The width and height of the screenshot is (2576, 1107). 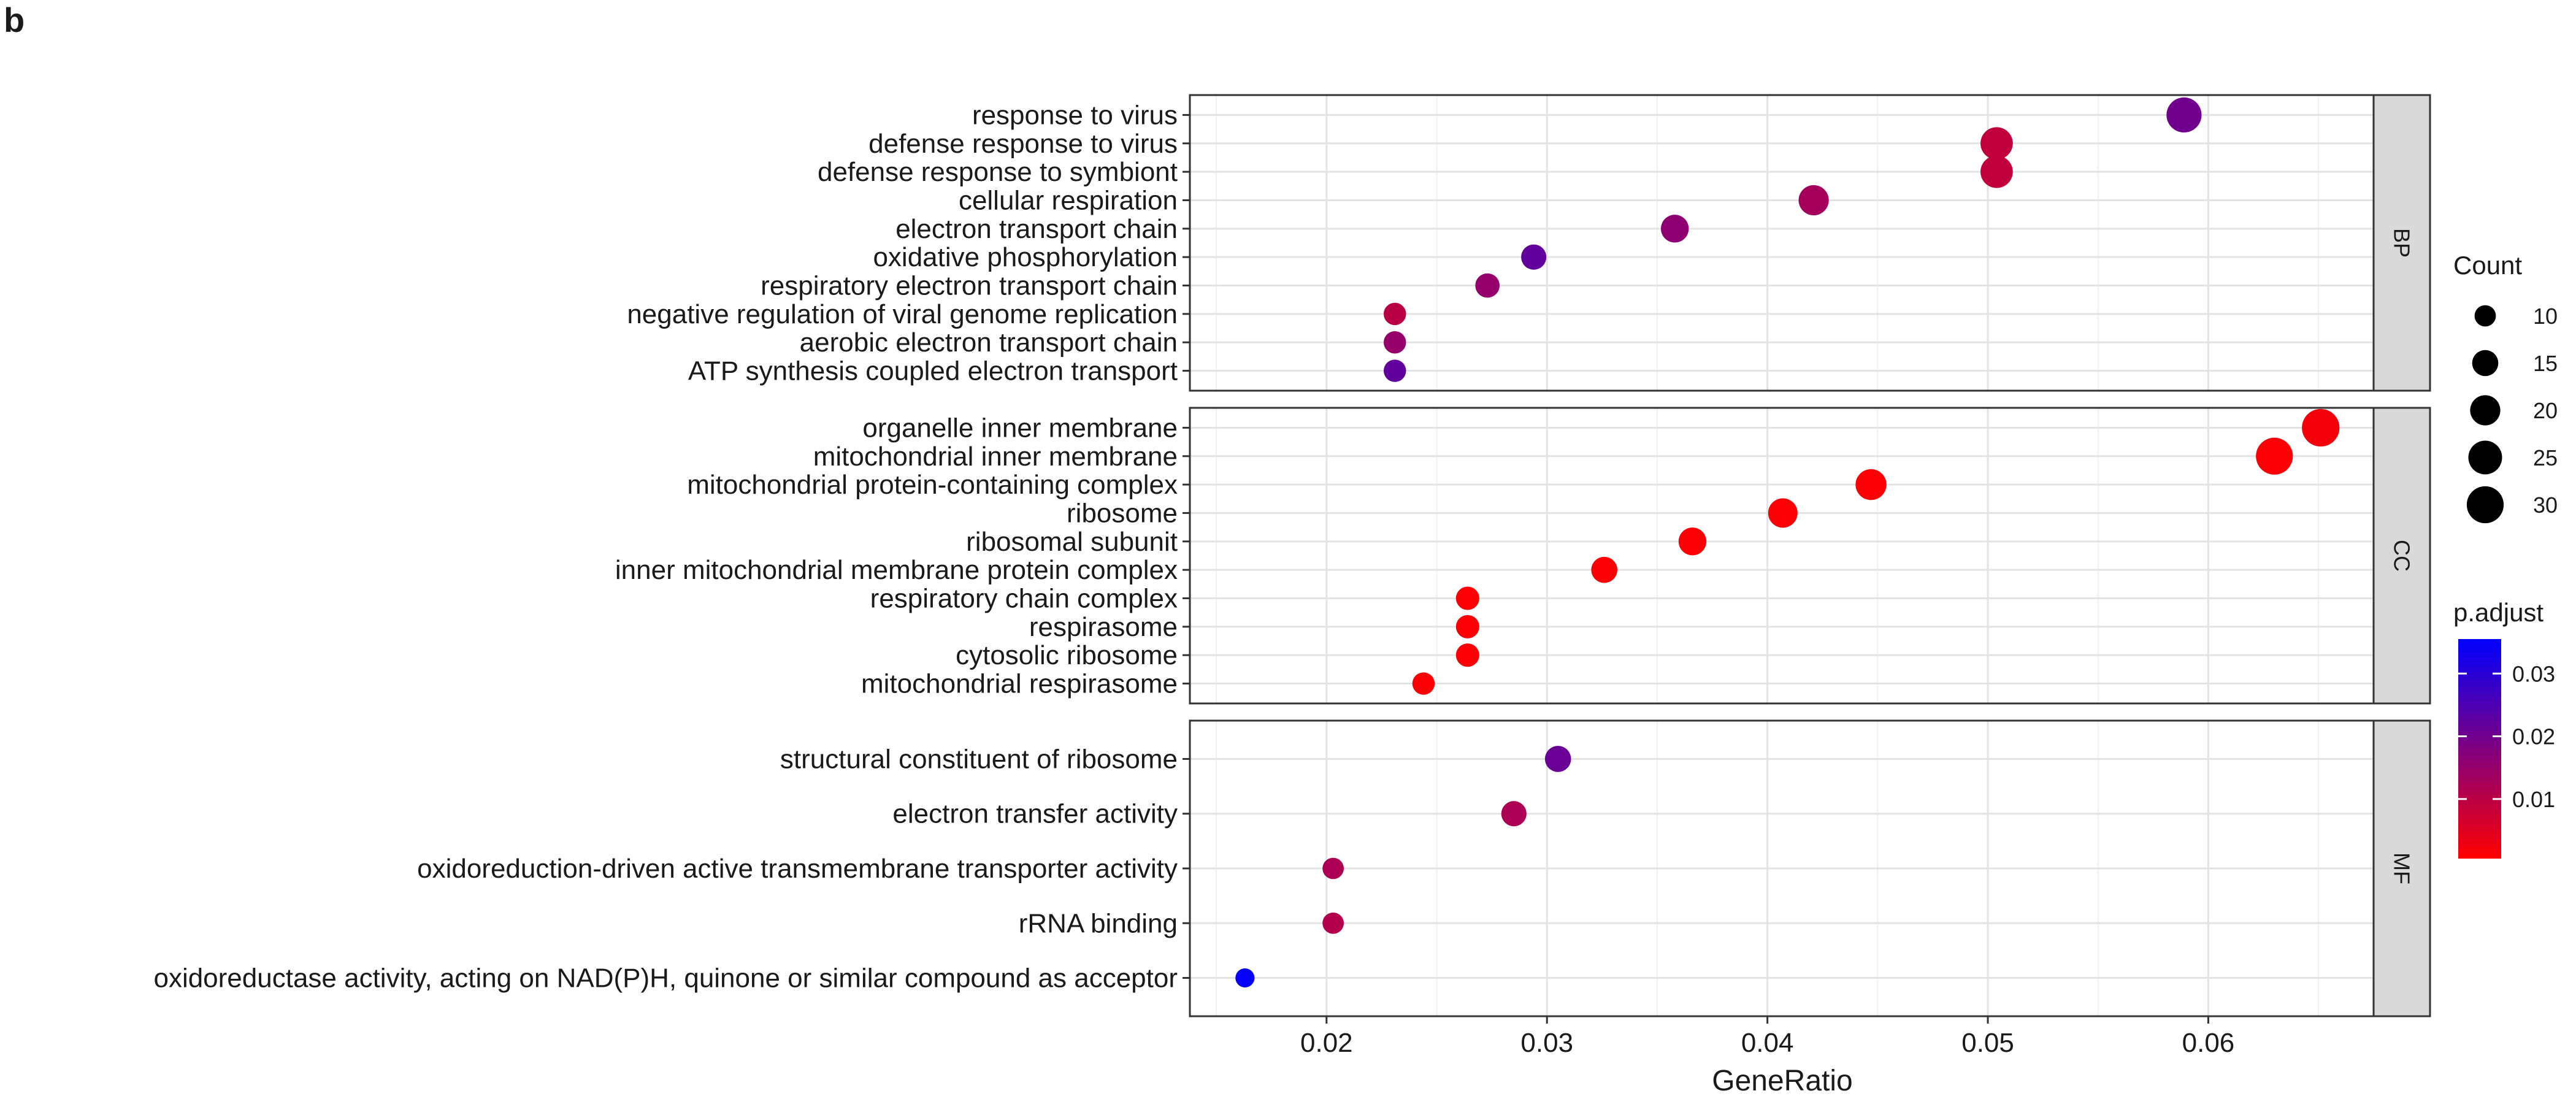 What do you see at coordinates (2545, 457) in the screenshot?
I see `count-legend-label: 25` at bounding box center [2545, 457].